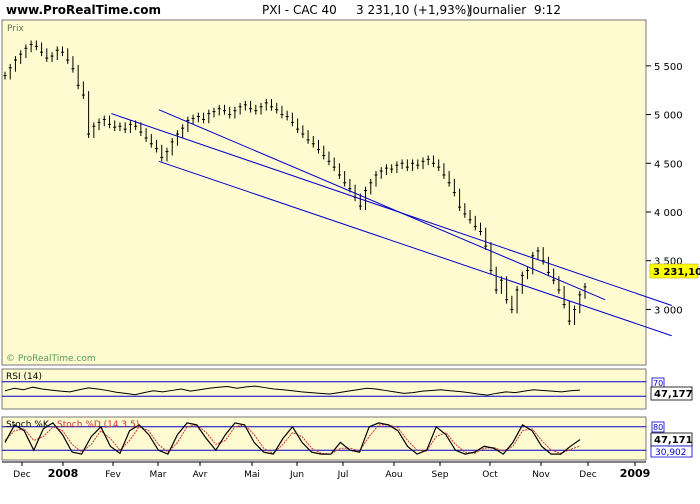 The height and width of the screenshot is (504, 700). I want to click on x-tick-label: Jul, so click(343, 475).